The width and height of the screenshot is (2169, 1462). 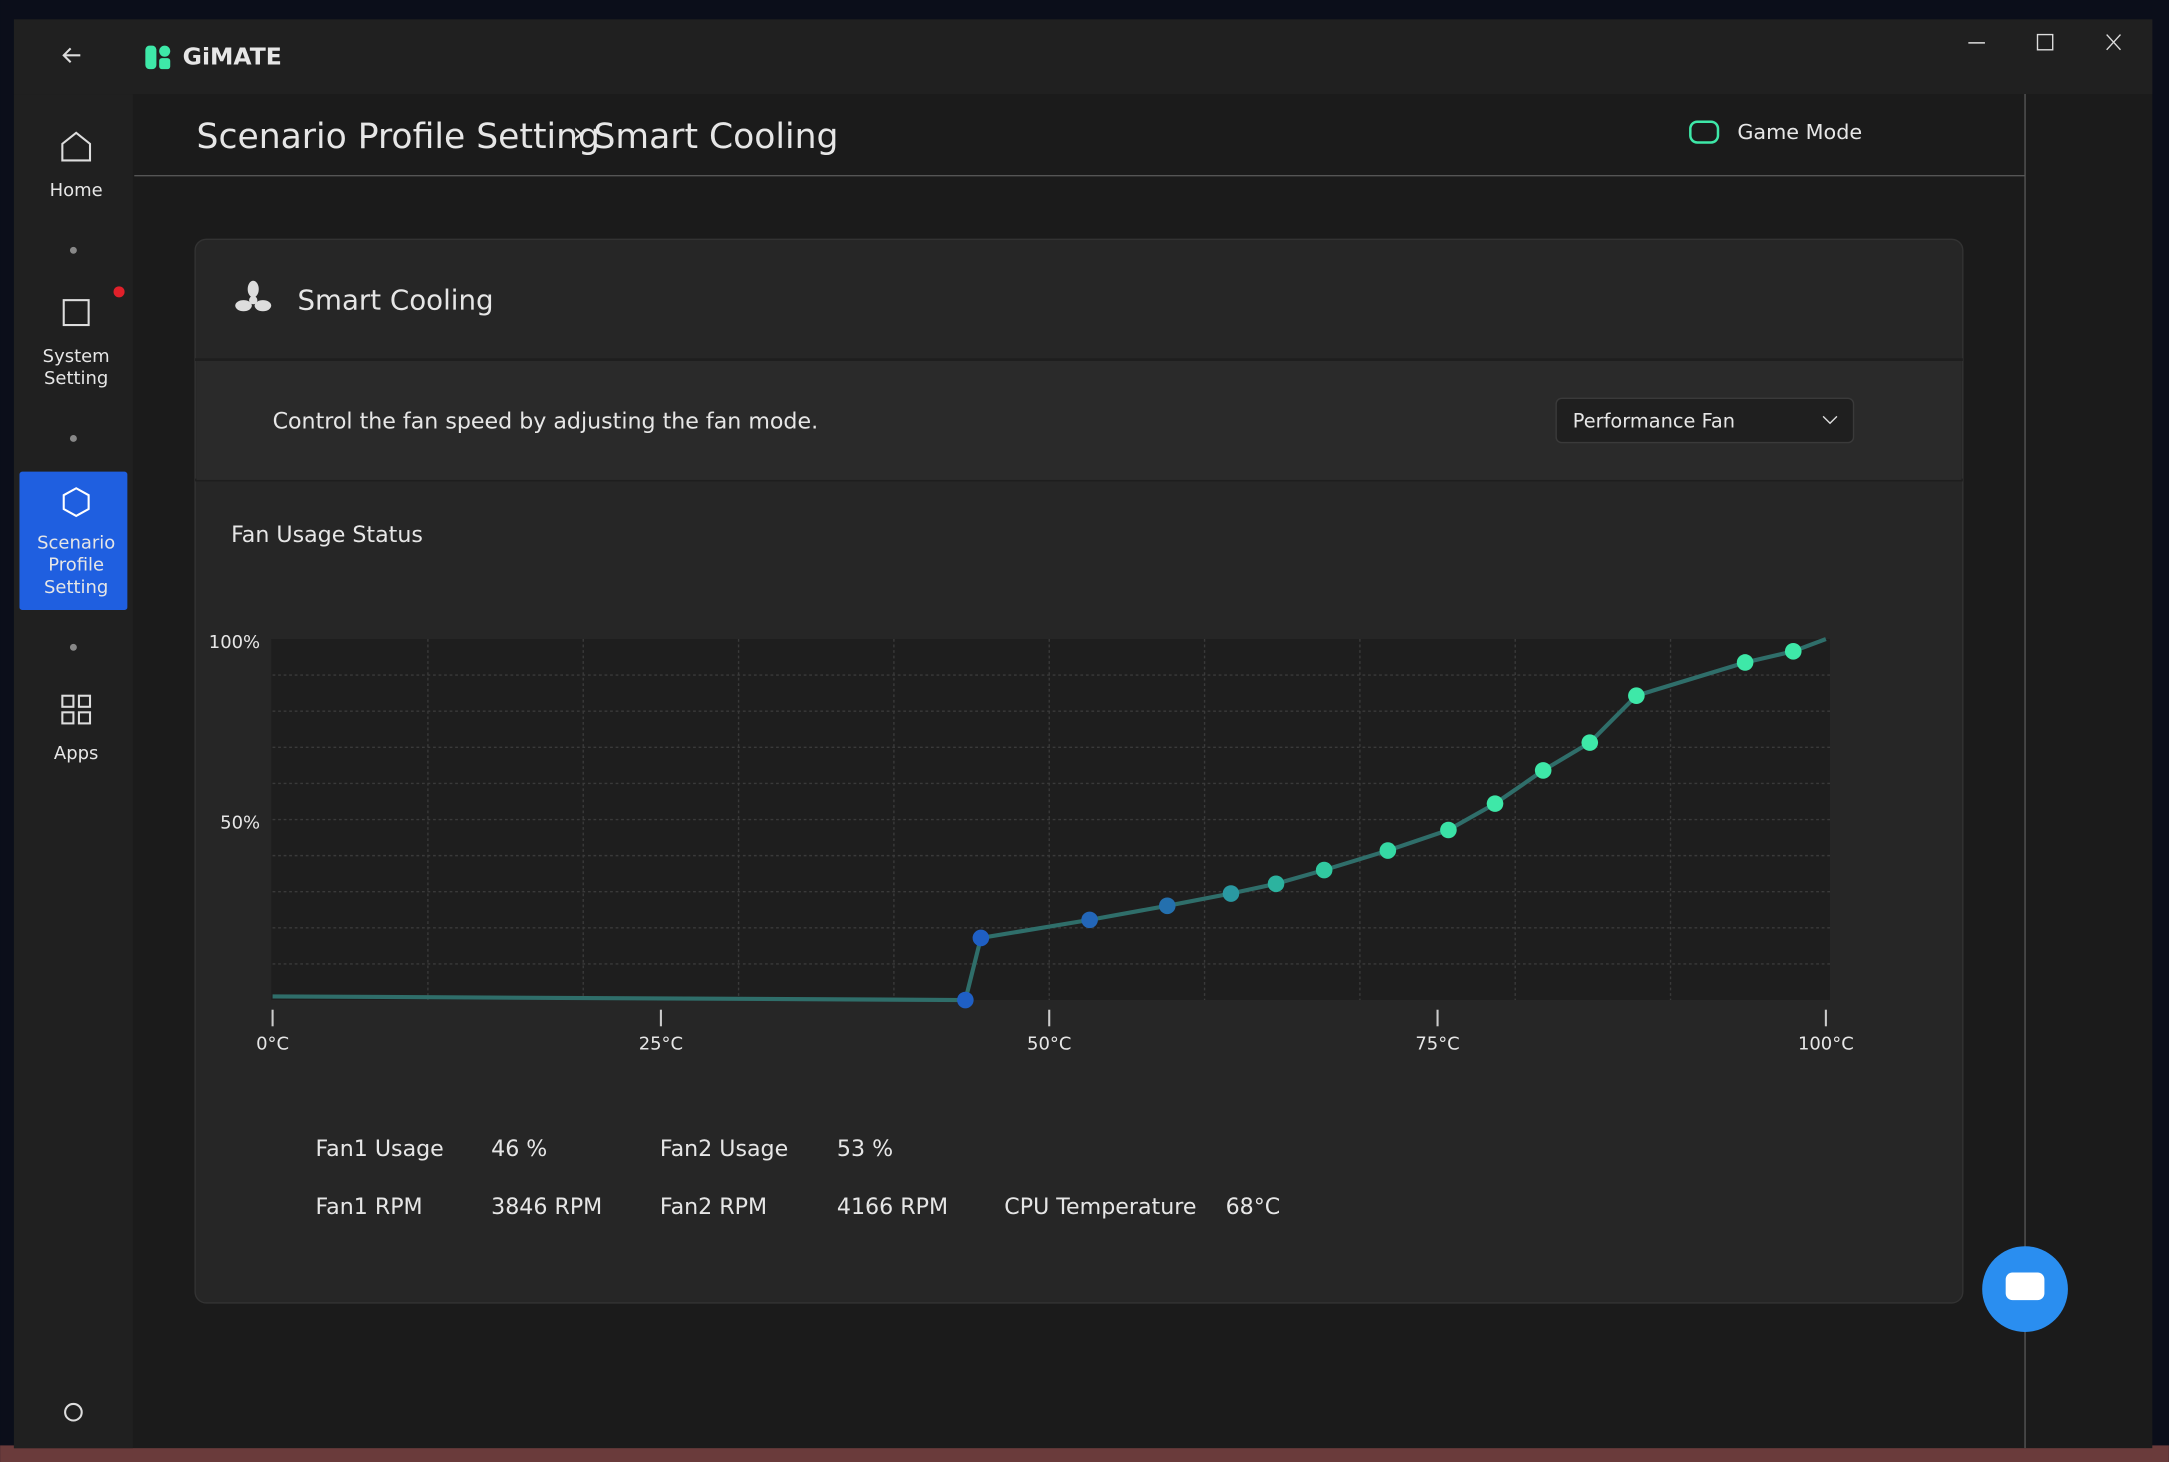 I want to click on nav-label: System, so click(x=76, y=356).